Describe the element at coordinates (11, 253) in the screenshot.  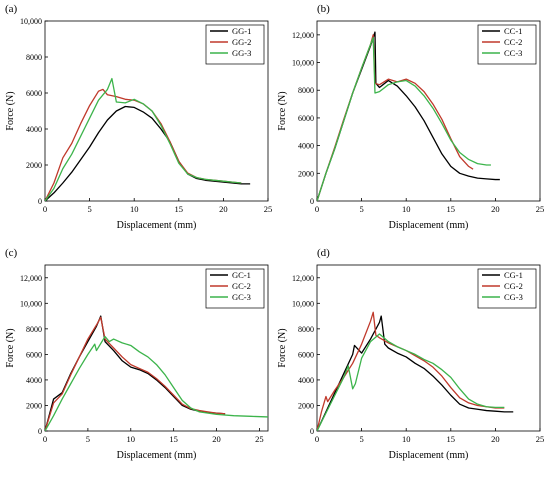
I see `panel-label: (c)` at that location.